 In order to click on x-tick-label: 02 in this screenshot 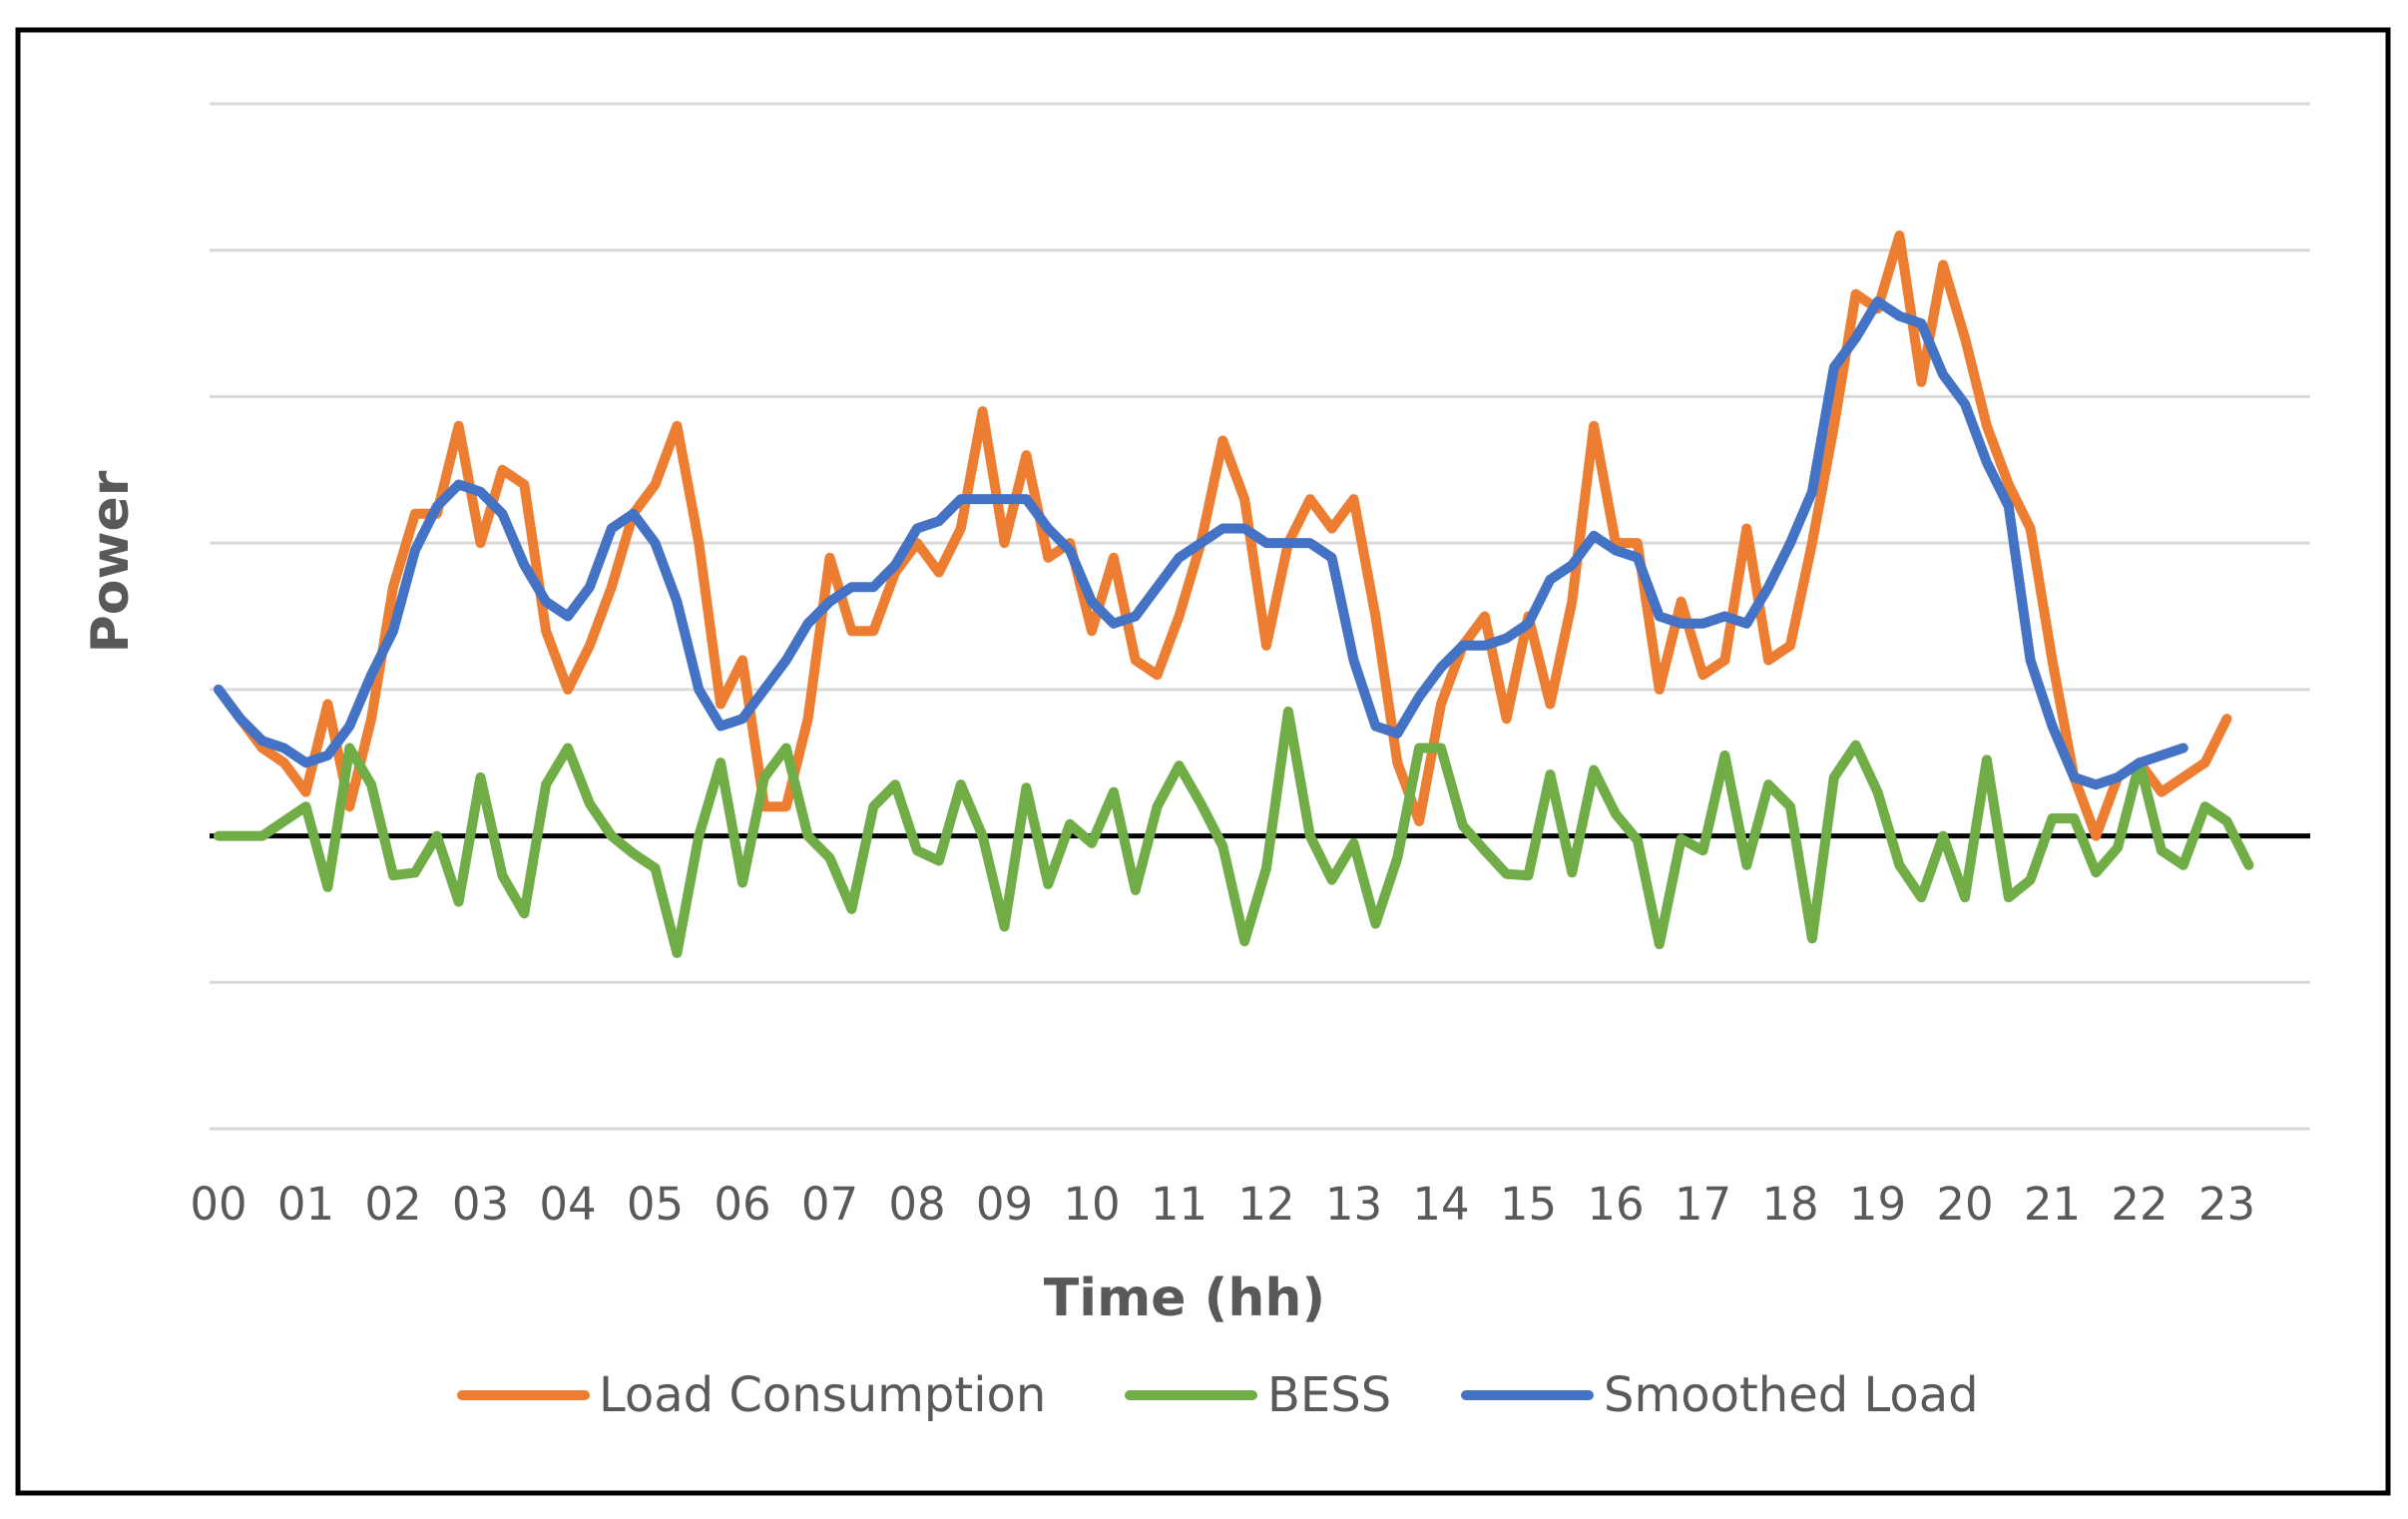, I will do `click(392, 1204)`.